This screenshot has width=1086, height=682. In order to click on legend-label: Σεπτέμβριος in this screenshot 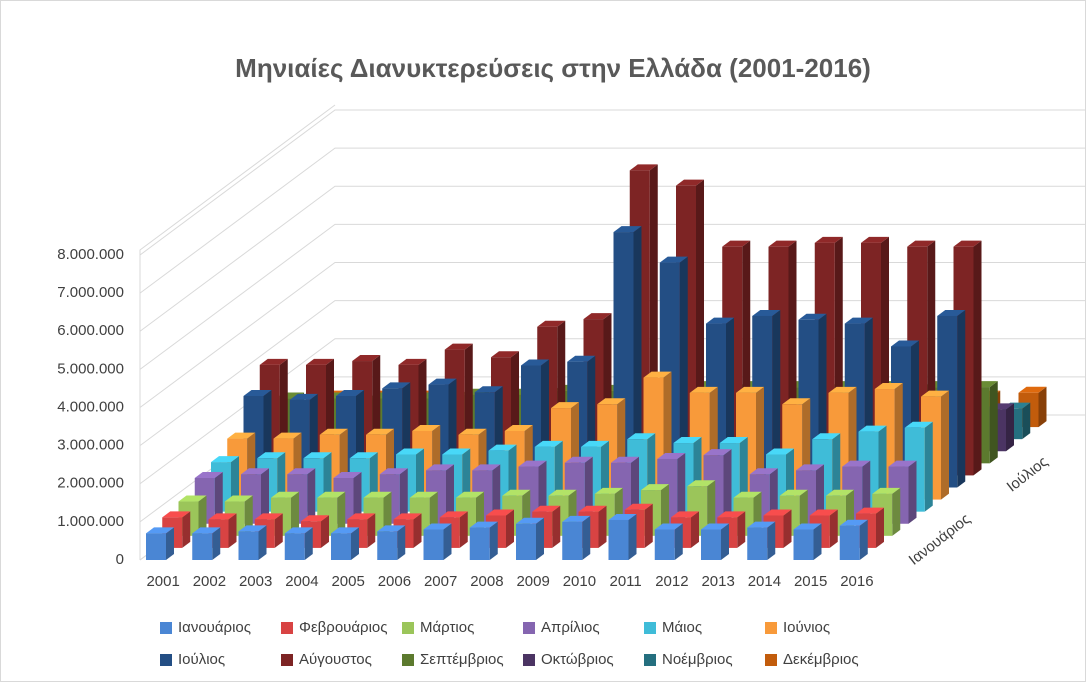, I will do `click(462, 659)`.